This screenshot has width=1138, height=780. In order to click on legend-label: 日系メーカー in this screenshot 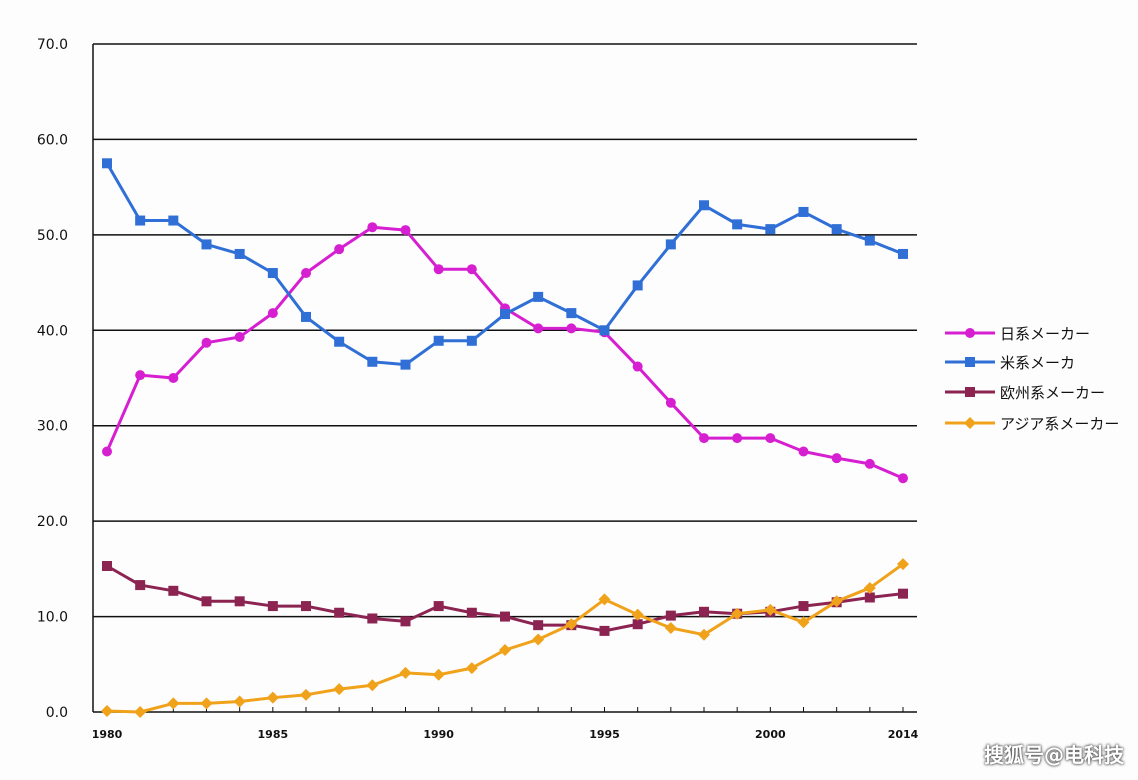, I will do `click(1045, 334)`.